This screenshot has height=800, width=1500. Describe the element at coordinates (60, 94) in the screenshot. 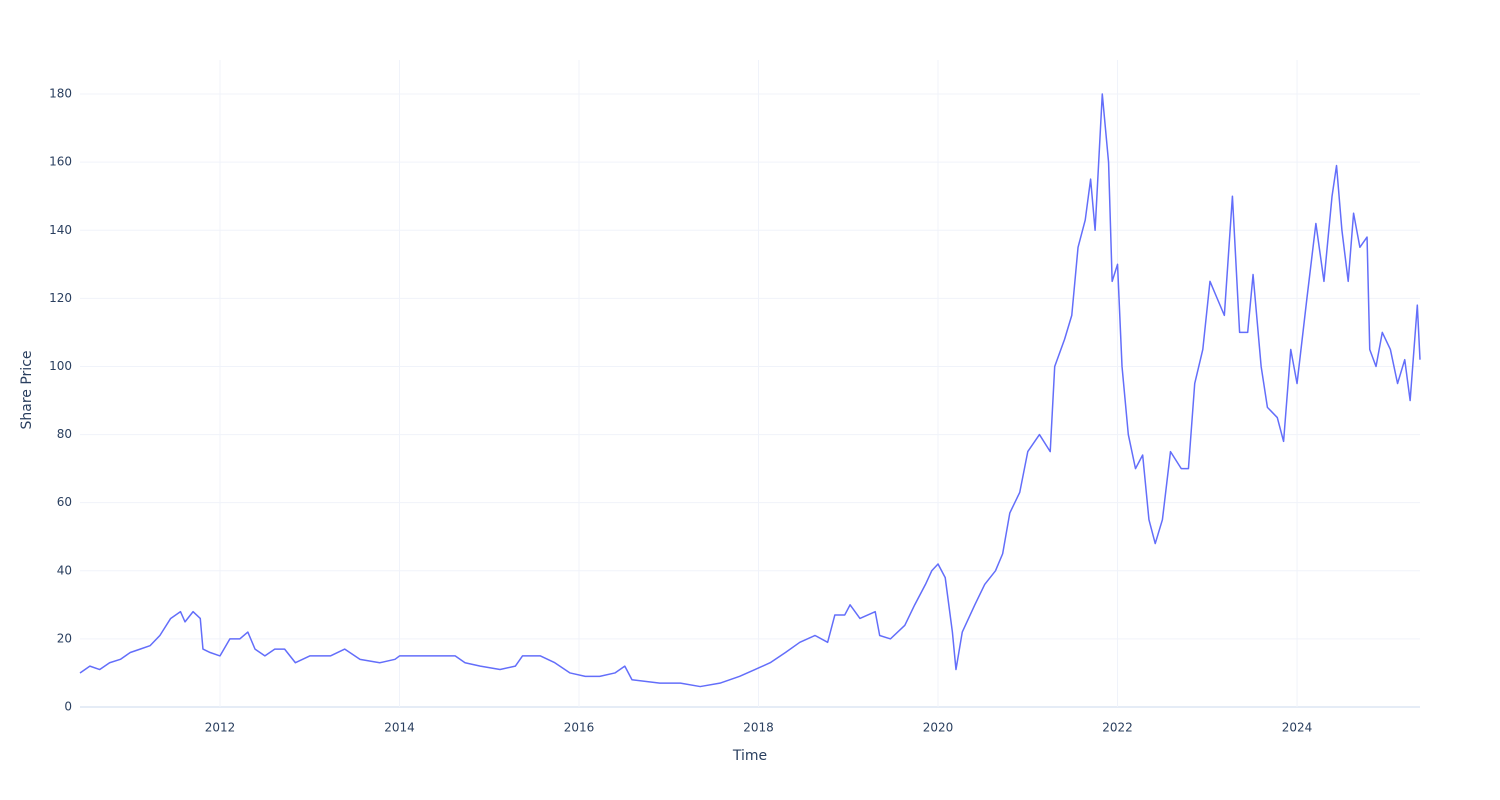

I see `y-tick-label: 180` at that location.